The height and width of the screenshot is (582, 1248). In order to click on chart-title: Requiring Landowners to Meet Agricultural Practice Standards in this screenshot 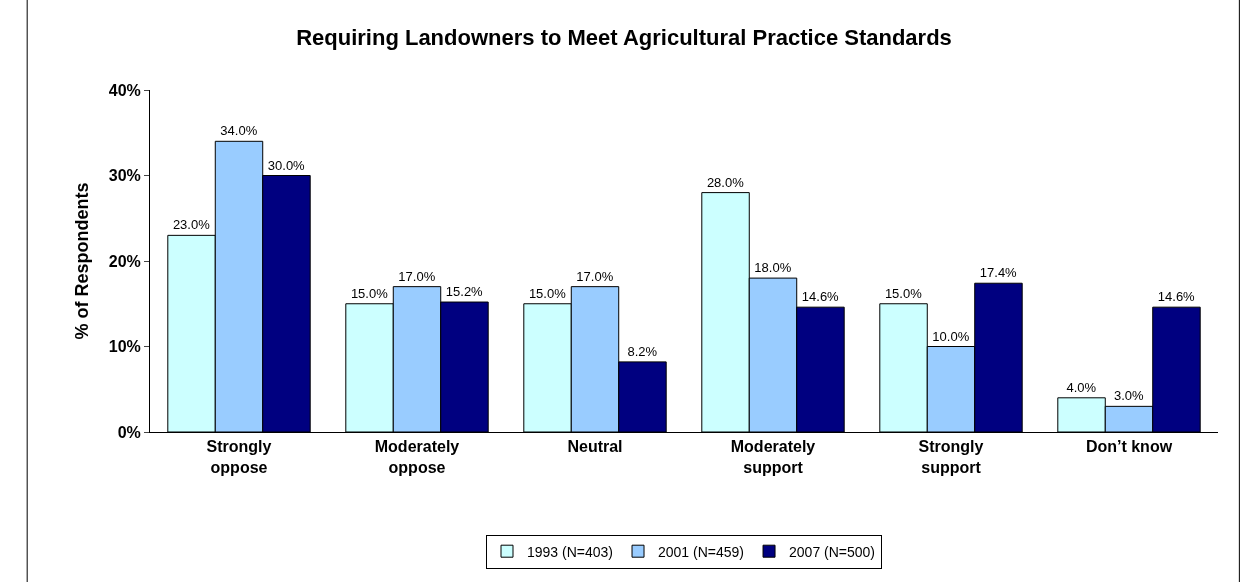, I will do `click(624, 37)`.